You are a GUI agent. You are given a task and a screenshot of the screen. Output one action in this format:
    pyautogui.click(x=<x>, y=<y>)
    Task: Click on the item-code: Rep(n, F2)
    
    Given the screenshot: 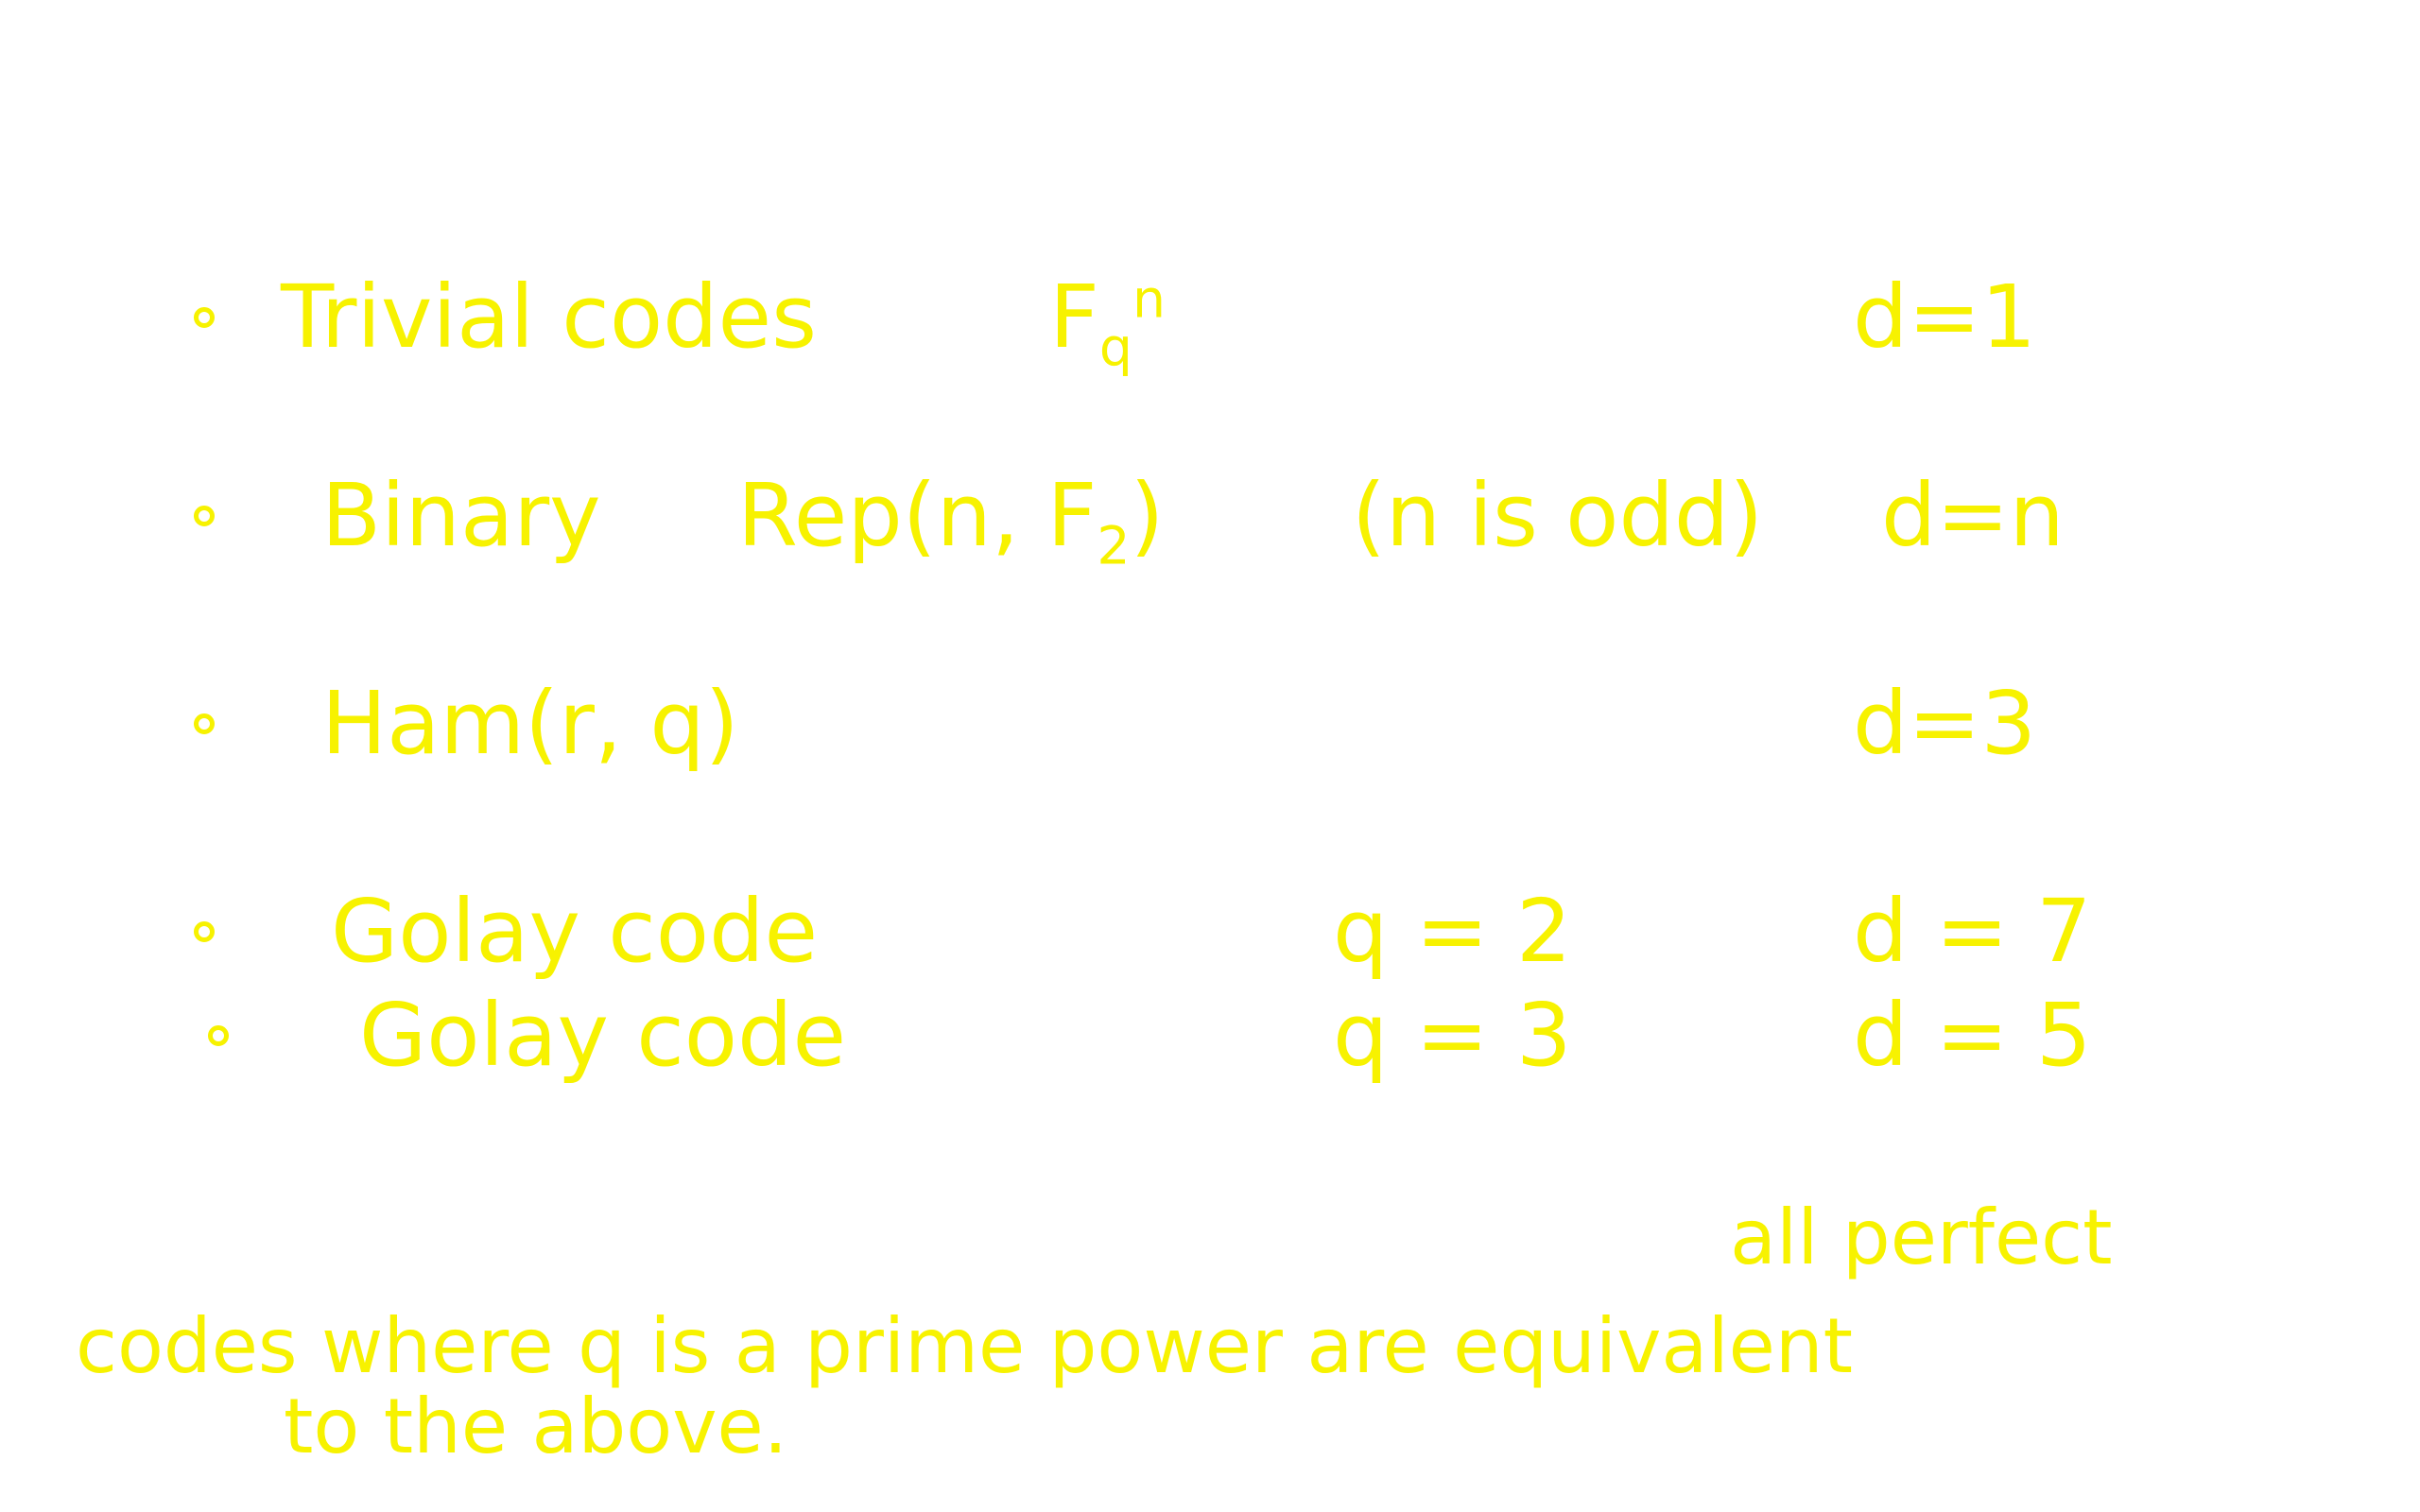 What is the action you would take?
    pyautogui.click(x=950, y=523)
    